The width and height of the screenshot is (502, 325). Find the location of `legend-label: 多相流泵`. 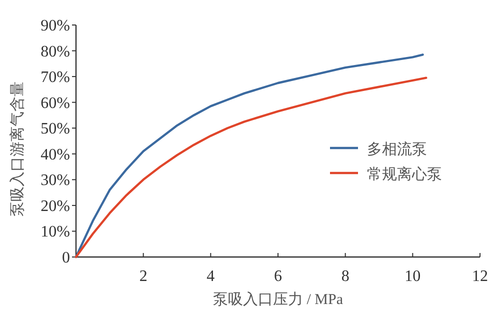

legend-label: 多相流泵 is located at coordinates (397, 149).